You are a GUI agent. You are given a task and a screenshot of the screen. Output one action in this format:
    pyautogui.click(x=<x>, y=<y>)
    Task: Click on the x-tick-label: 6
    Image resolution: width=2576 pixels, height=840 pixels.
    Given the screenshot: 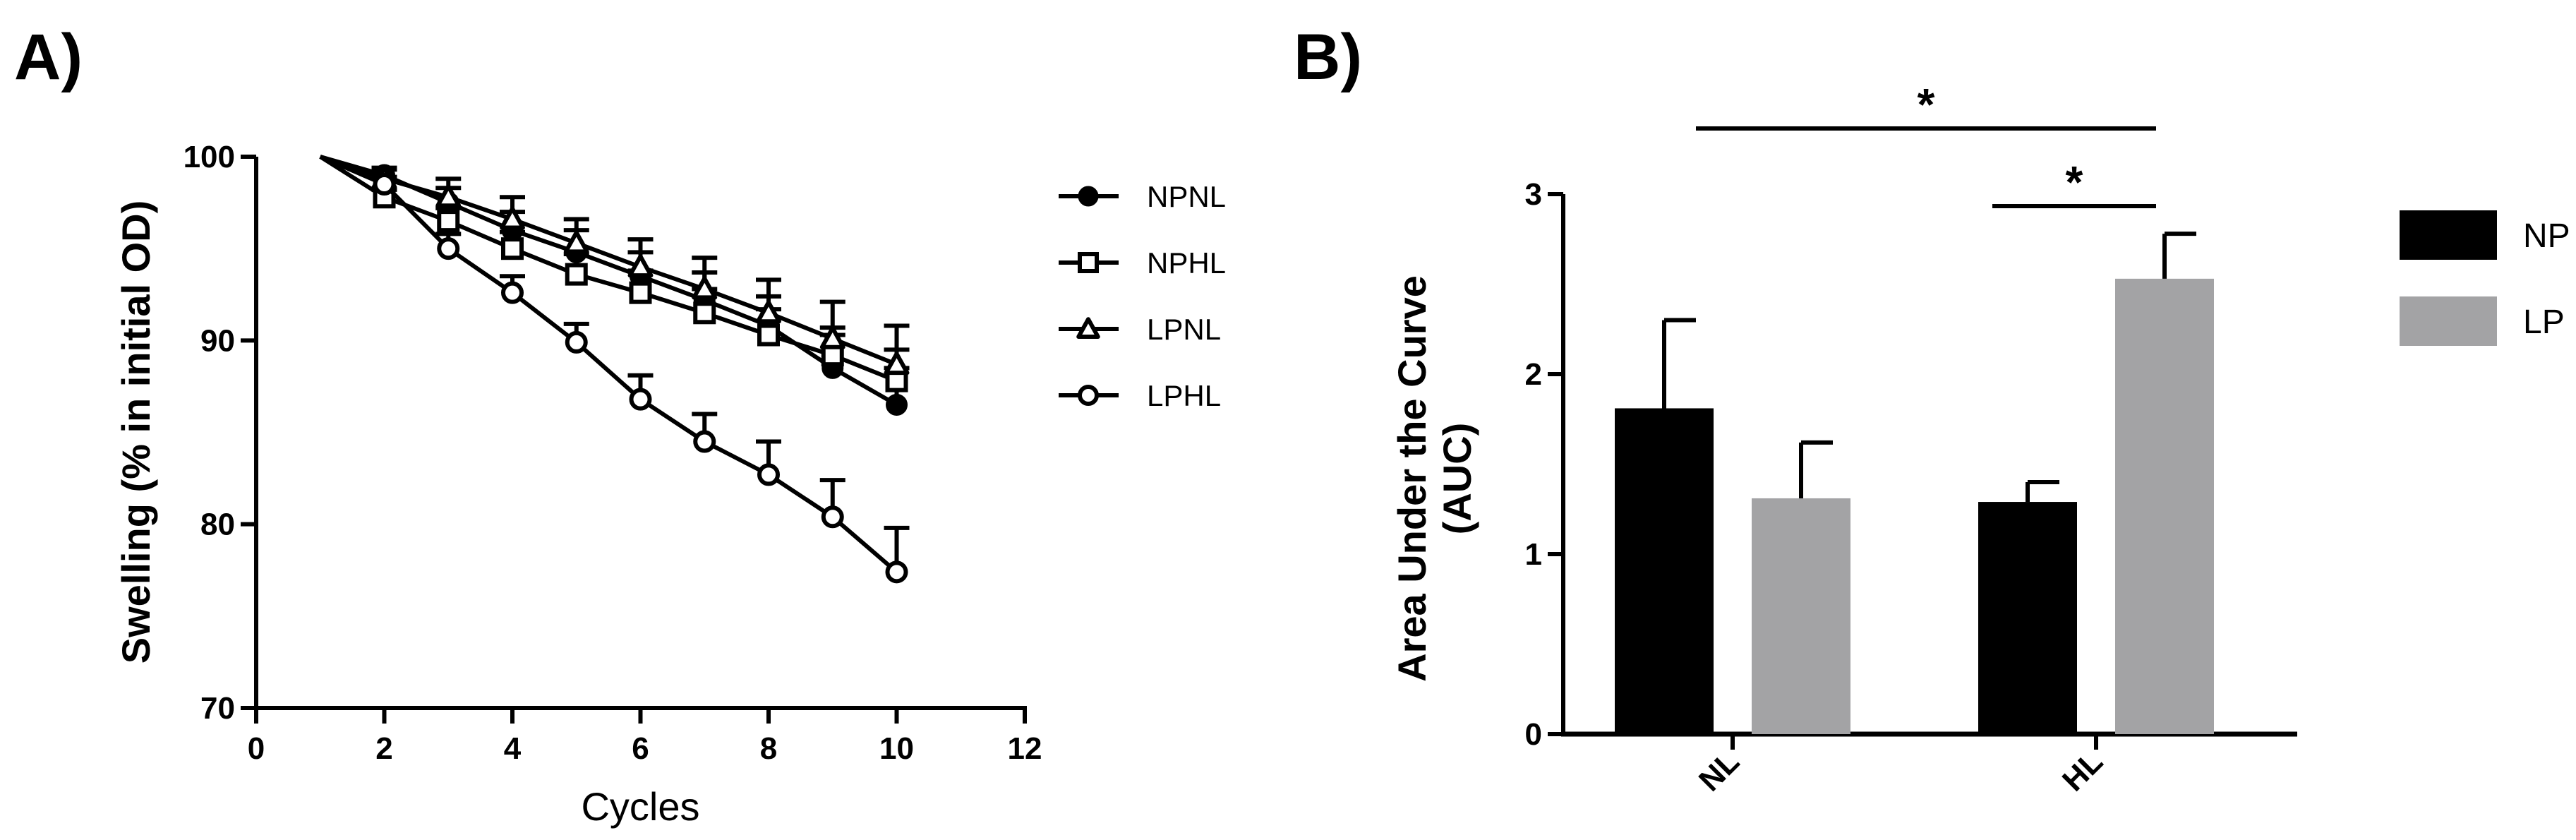 What is the action you would take?
    pyautogui.click(x=640, y=748)
    